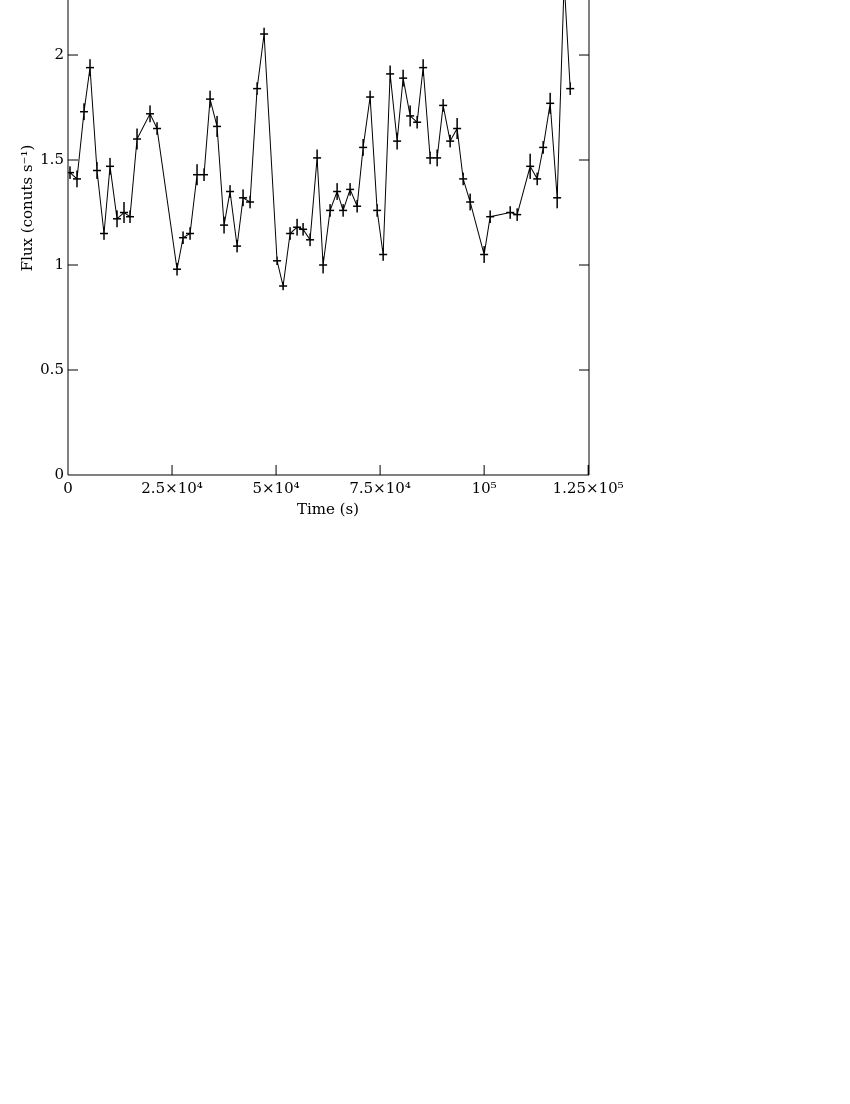 The width and height of the screenshot is (850, 1104). I want to click on x-tick-label: 7.5×10⁴, so click(380, 488).